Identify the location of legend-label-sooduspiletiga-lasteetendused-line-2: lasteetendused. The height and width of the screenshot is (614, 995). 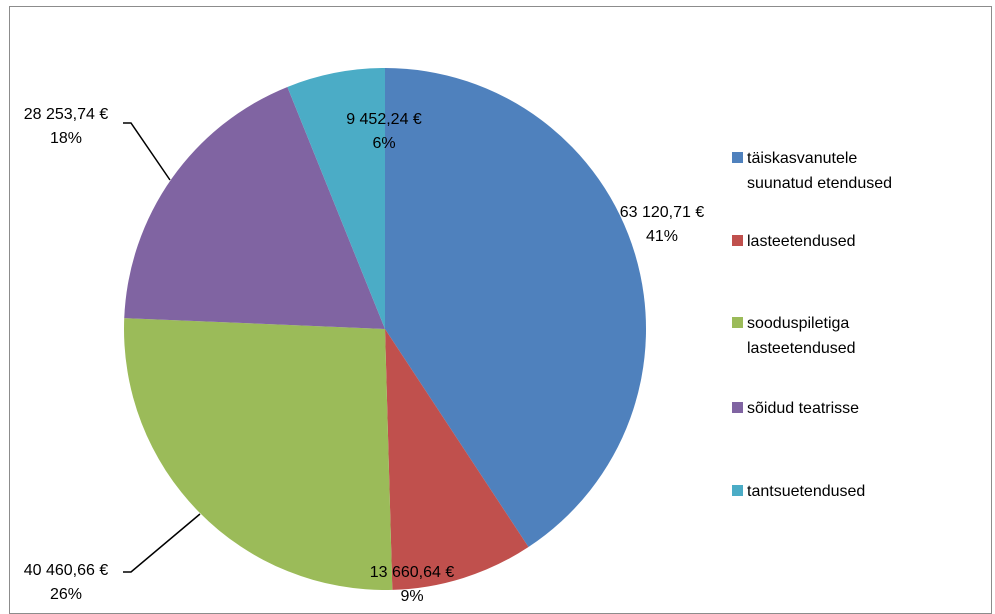
(801, 348).